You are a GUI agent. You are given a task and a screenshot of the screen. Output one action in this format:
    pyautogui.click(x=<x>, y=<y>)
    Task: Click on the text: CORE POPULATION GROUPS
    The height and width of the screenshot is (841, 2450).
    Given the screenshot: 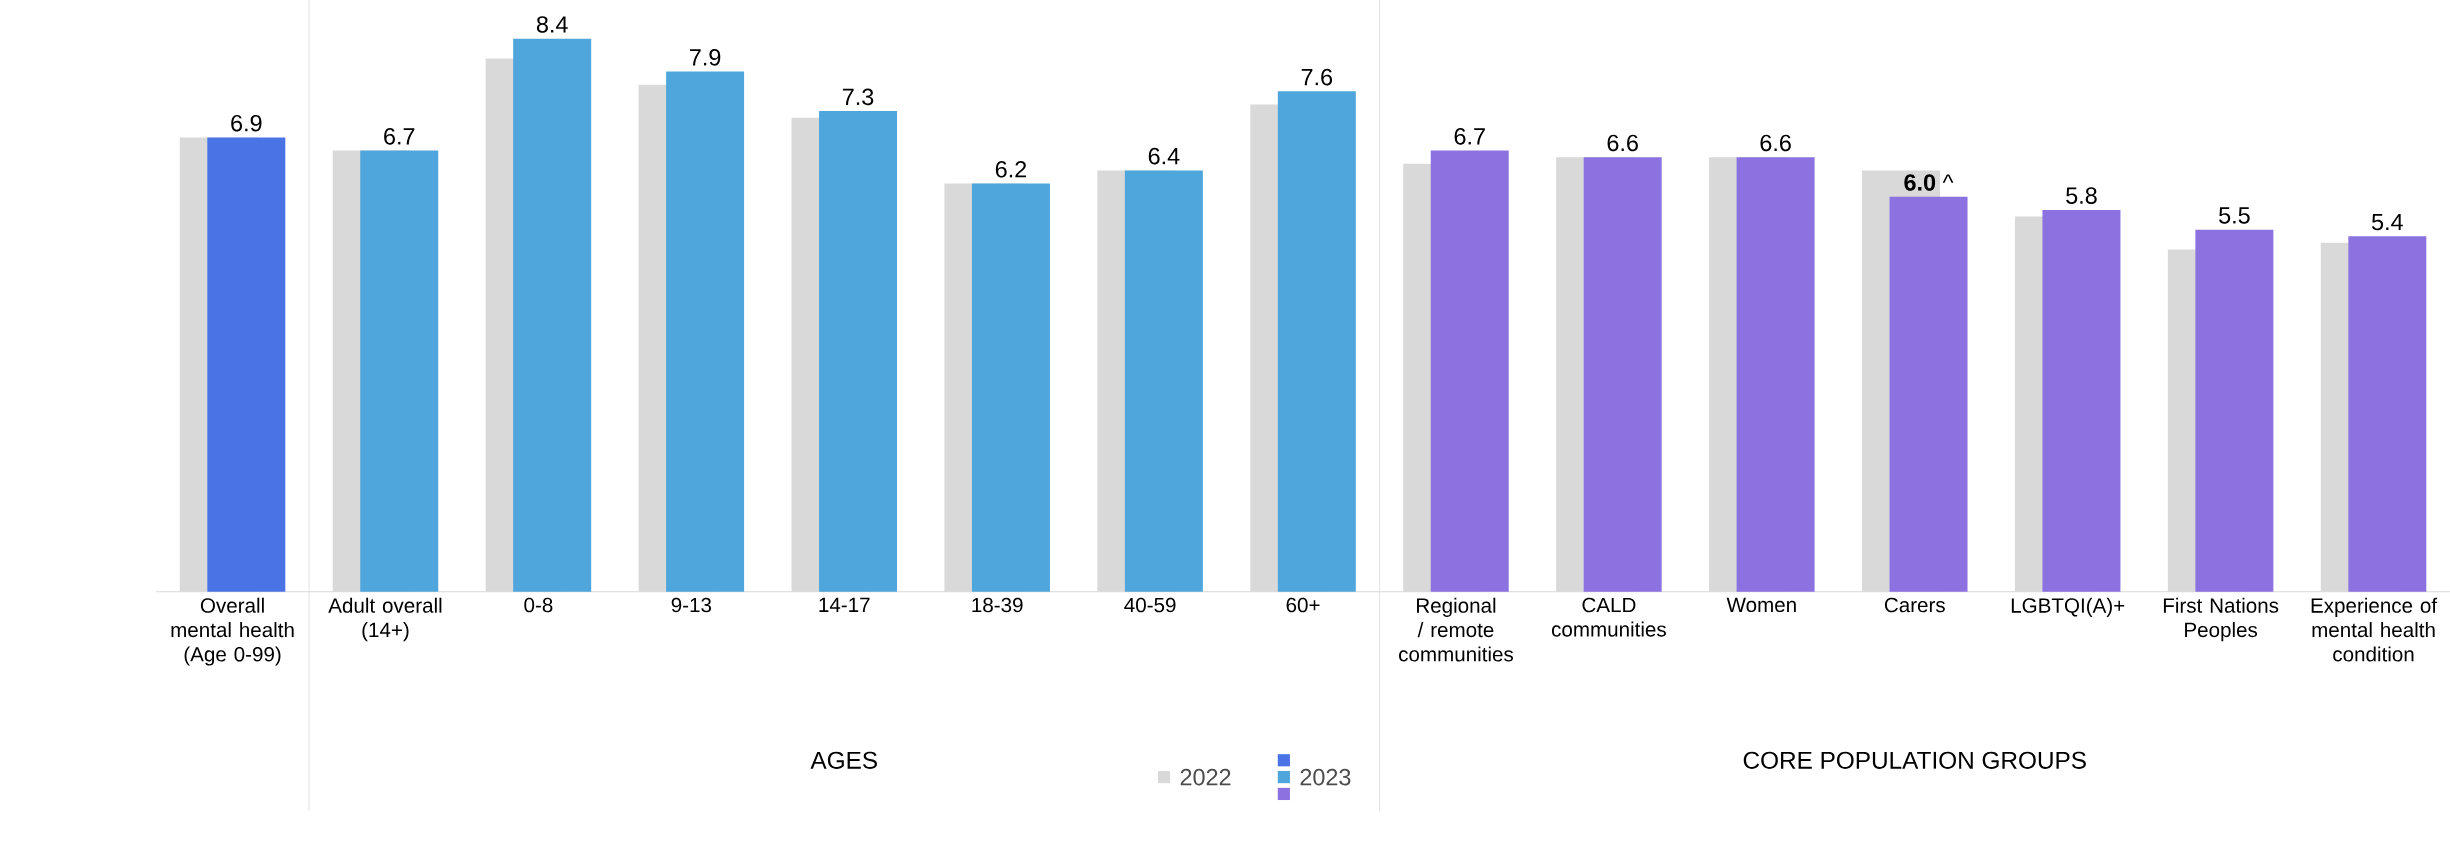 What is the action you would take?
    pyautogui.click(x=1914, y=760)
    